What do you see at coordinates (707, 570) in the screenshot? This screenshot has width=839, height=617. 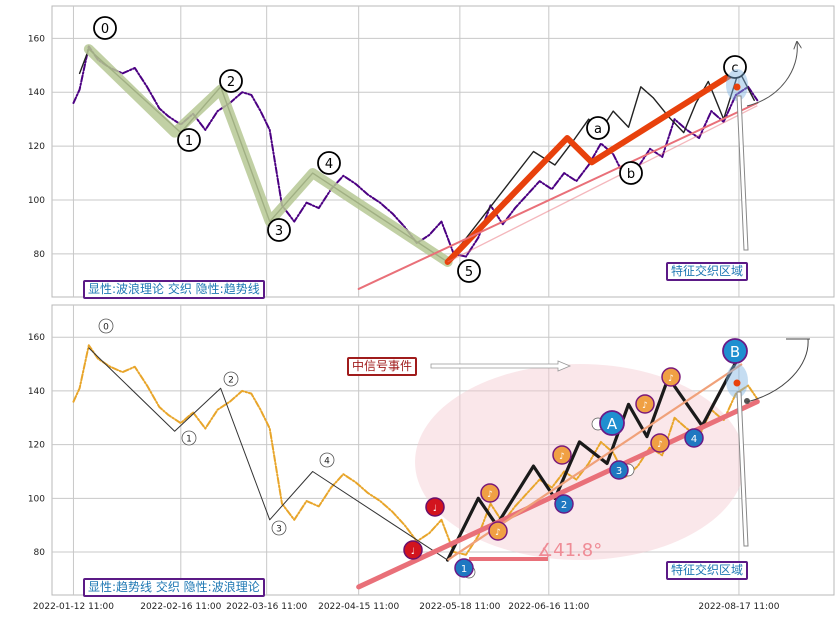 I see `bottom-zone-label: 特征交织区域` at bounding box center [707, 570].